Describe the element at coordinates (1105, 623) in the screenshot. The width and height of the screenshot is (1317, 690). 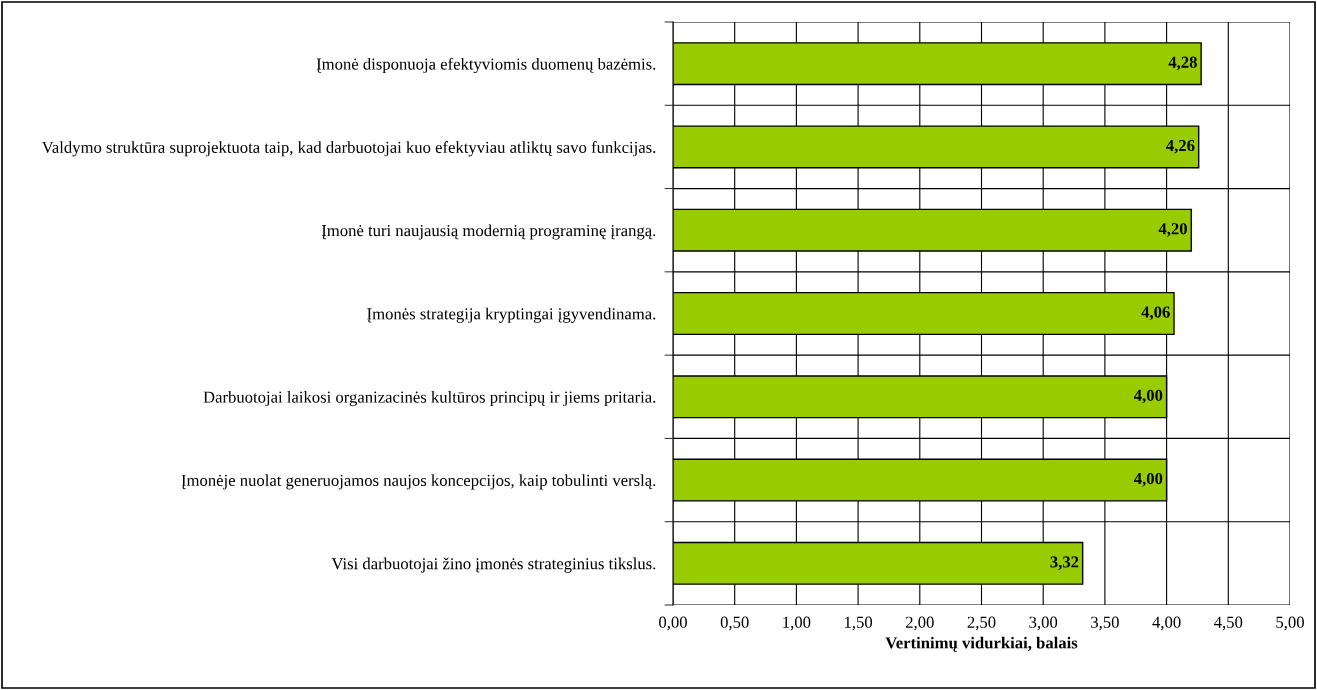
I see `x-tick-label: 3,50` at that location.